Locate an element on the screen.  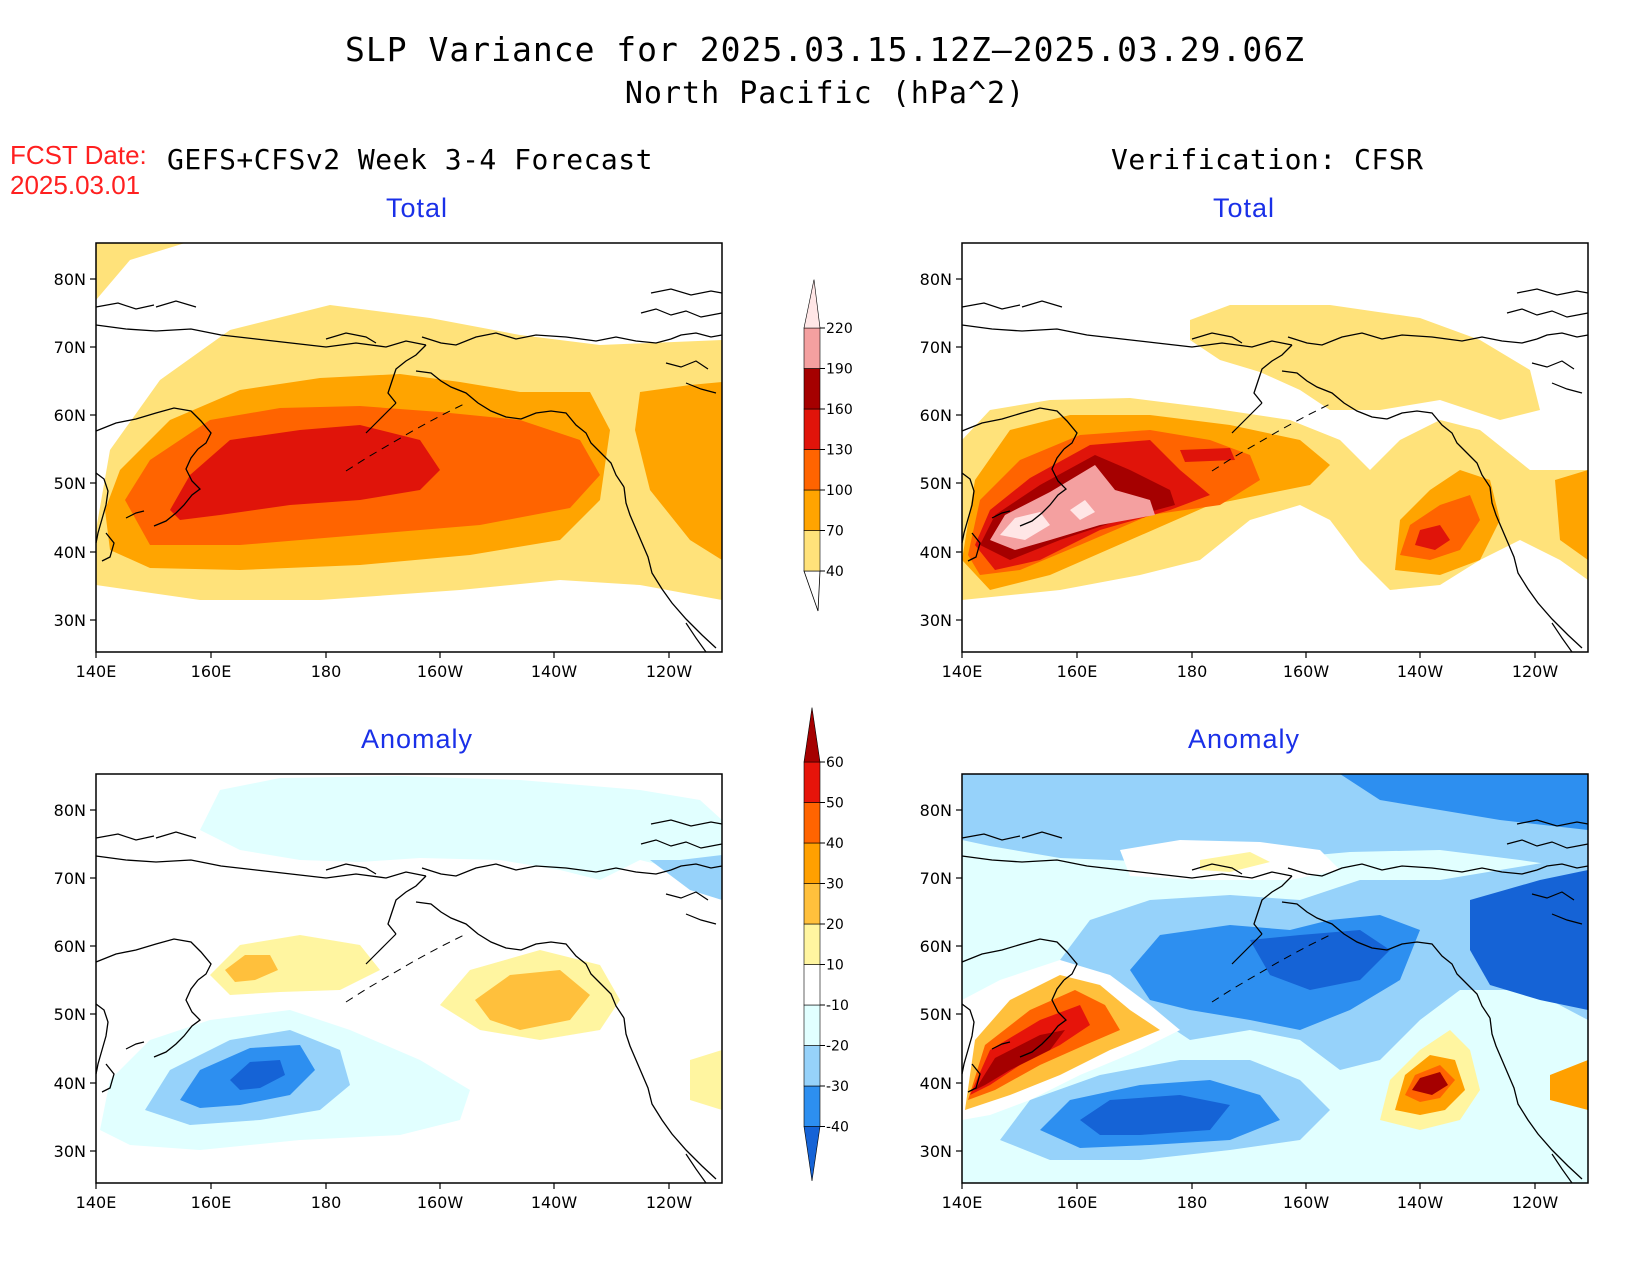
total-colorbar: 40 70 100 130 160 190 220 is located at coordinates (828, 445).